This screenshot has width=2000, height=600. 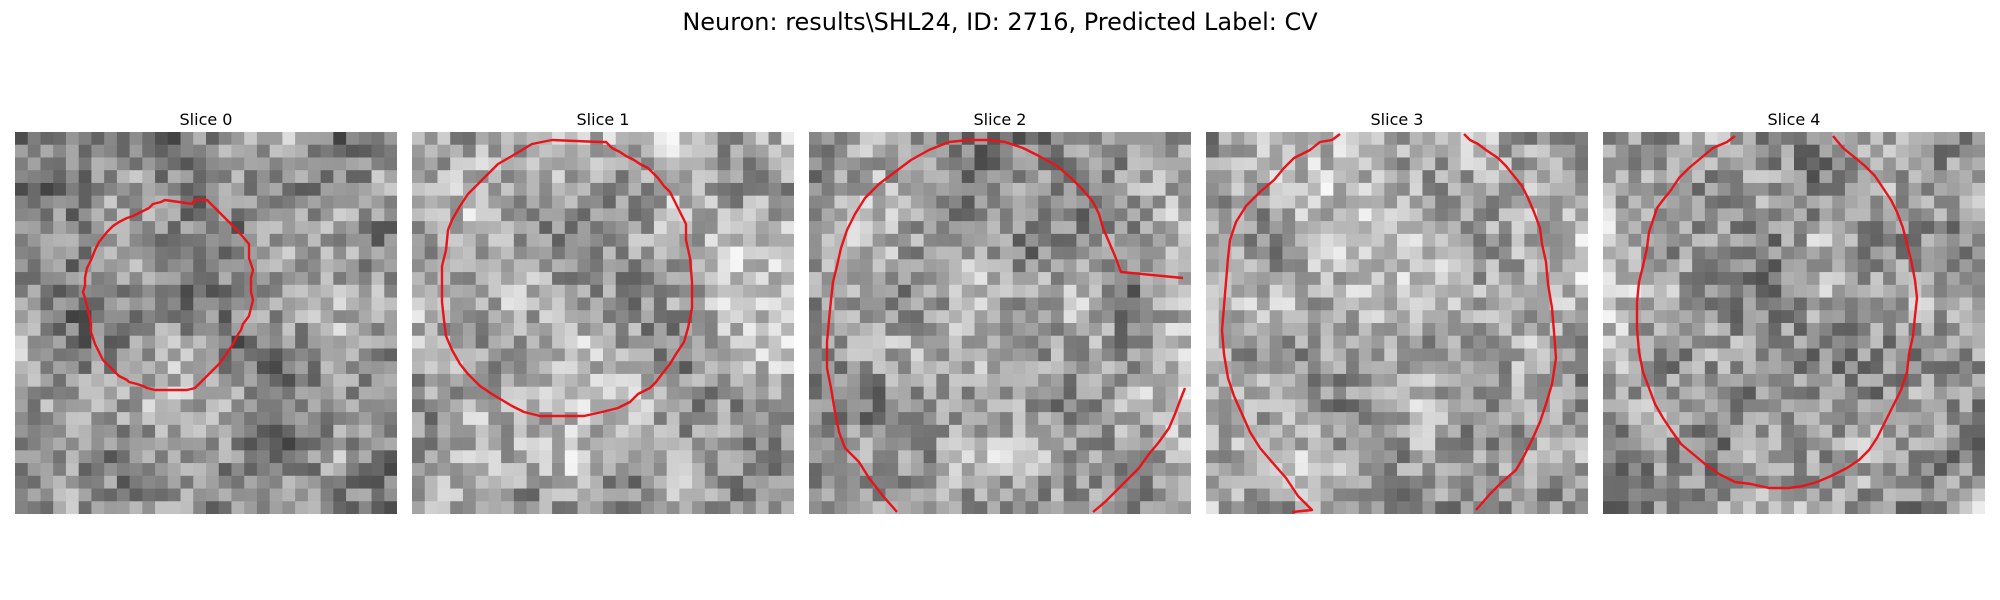 What do you see at coordinates (603, 119) in the screenshot?
I see `slice-title: Slice 1` at bounding box center [603, 119].